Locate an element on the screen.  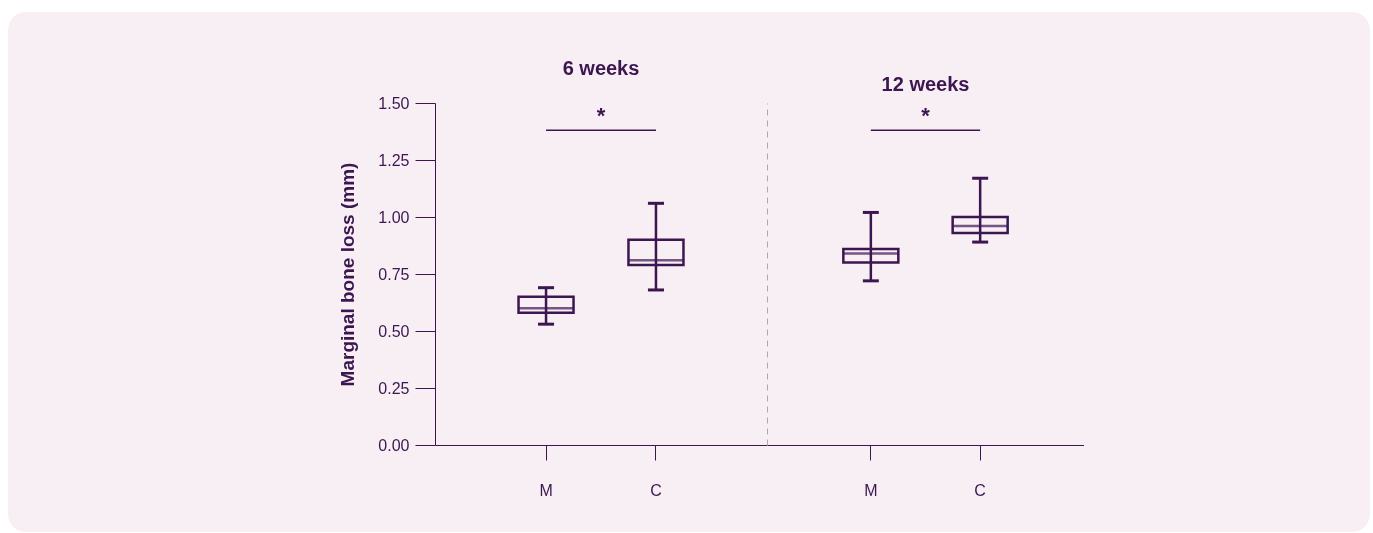
y-tick-label: 0.75 is located at coordinates (394, 274).